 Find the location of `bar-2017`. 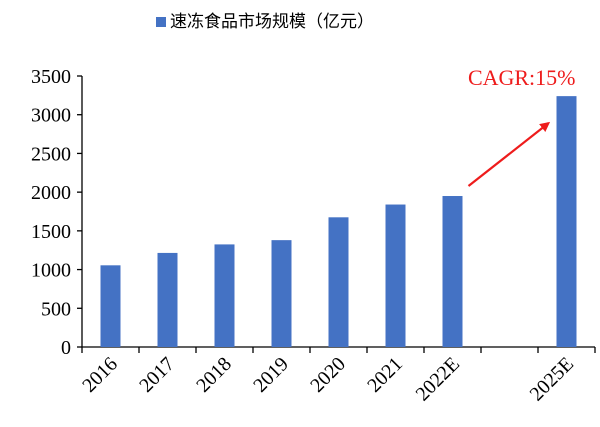

bar-2017 is located at coordinates (167, 299).